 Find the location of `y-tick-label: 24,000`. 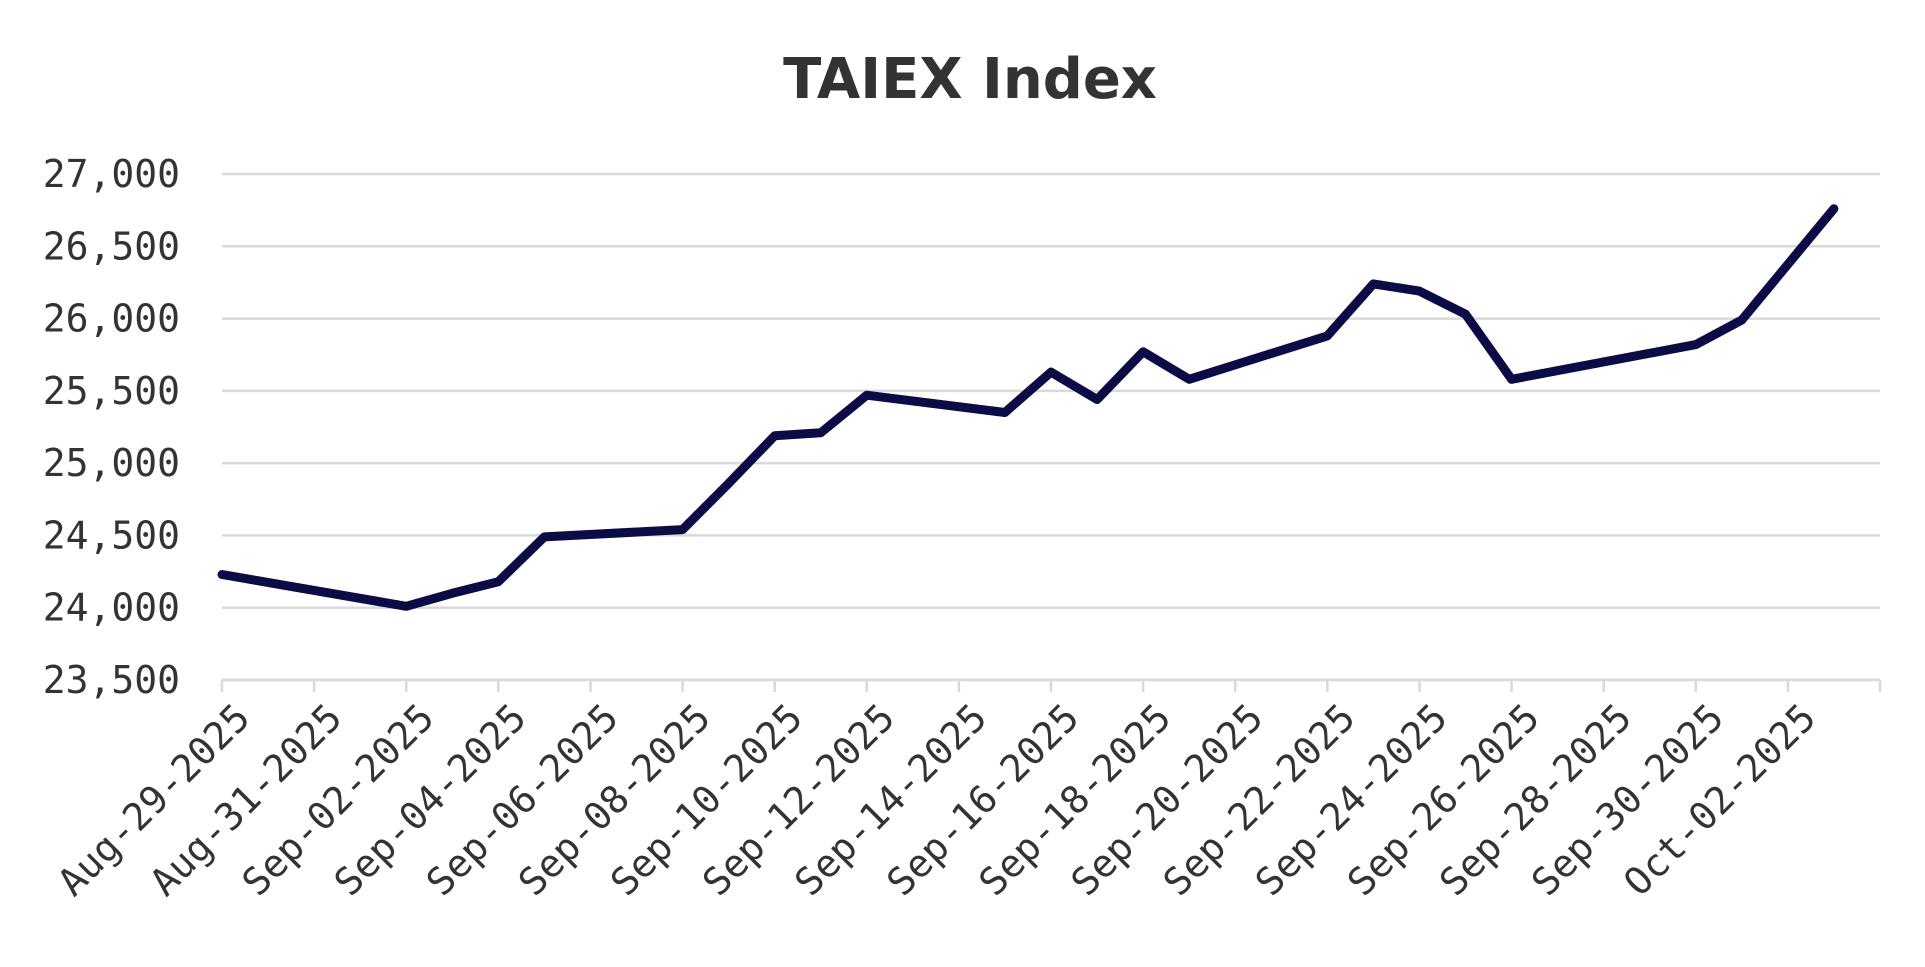

y-tick-label: 24,000 is located at coordinates (111, 608).